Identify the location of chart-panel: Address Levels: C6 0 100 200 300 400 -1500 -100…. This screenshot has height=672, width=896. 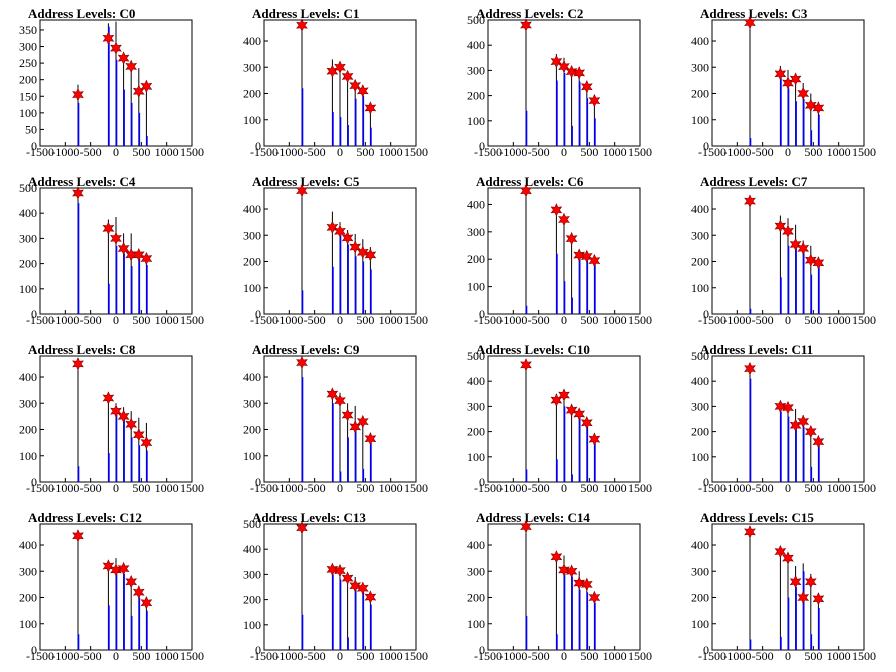
(560, 252).